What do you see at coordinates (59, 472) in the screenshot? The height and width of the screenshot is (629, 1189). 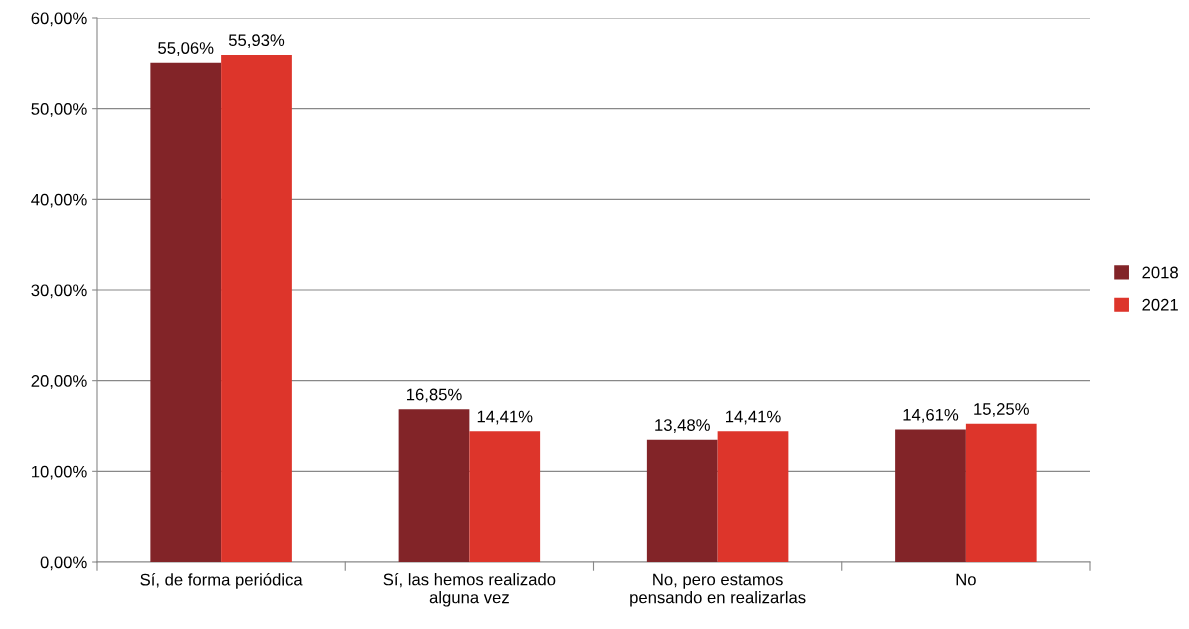 I see `y-tick-label: 10,00%` at bounding box center [59, 472].